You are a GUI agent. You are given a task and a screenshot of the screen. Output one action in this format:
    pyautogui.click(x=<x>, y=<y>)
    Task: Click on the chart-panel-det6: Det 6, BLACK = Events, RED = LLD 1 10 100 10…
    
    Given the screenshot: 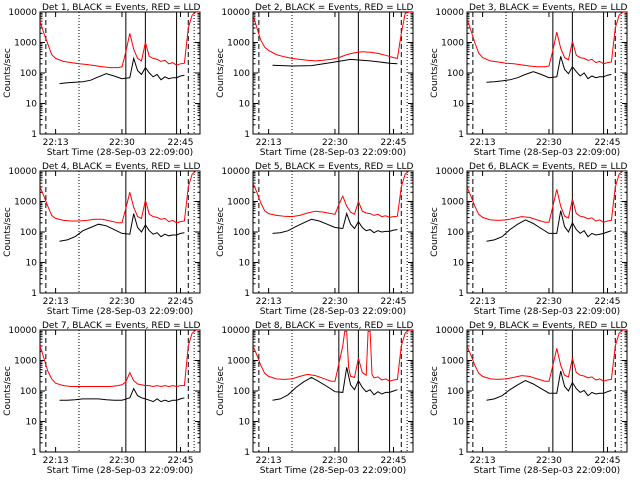 What is the action you would take?
    pyautogui.click(x=529, y=239)
    